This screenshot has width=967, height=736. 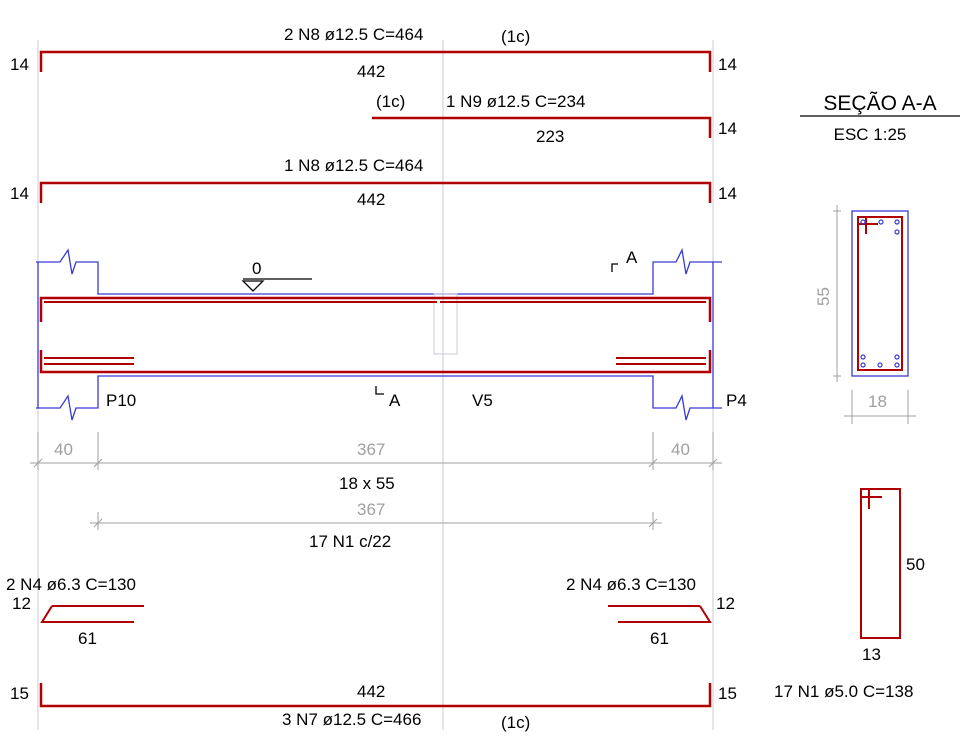 I want to click on stirrup-shape, so click(x=880, y=563).